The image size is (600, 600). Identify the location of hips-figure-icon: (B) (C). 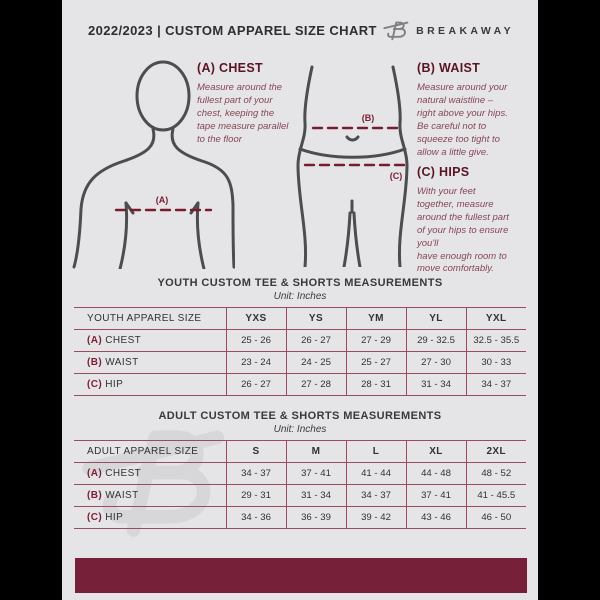
(352, 166).